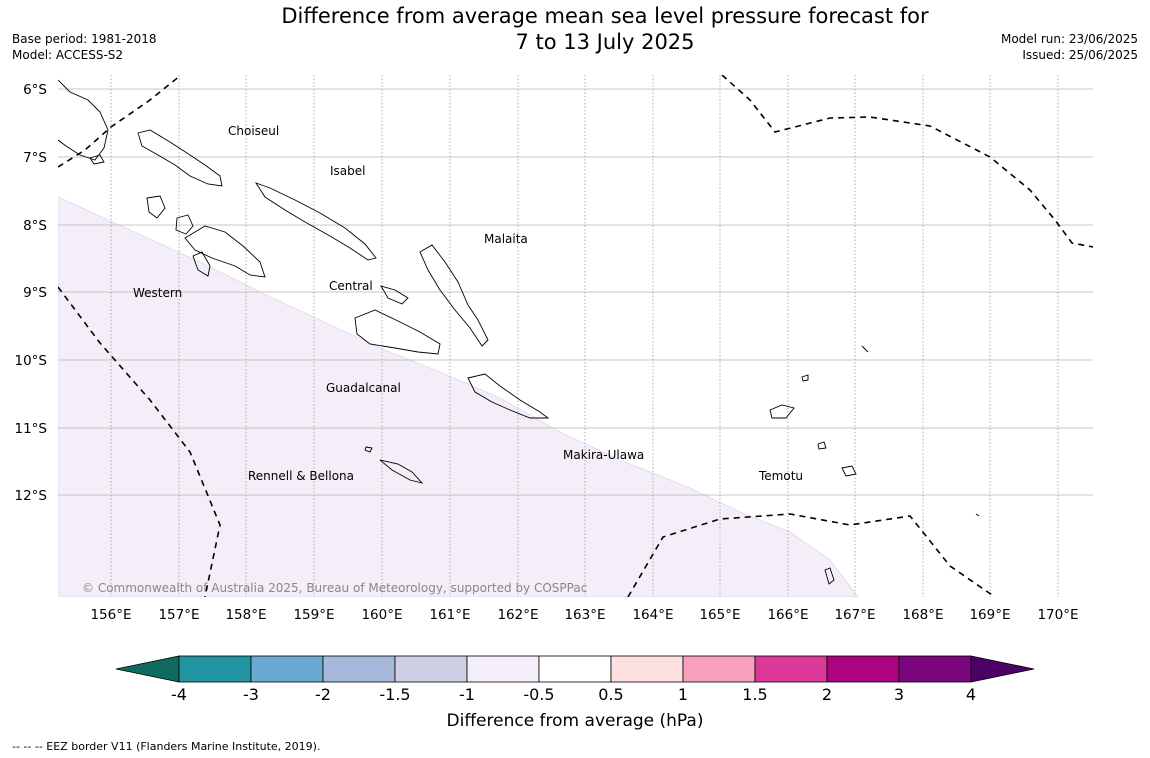 The image size is (1150, 758). What do you see at coordinates (822, 445) in the screenshot?
I see `utupua-coast` at bounding box center [822, 445].